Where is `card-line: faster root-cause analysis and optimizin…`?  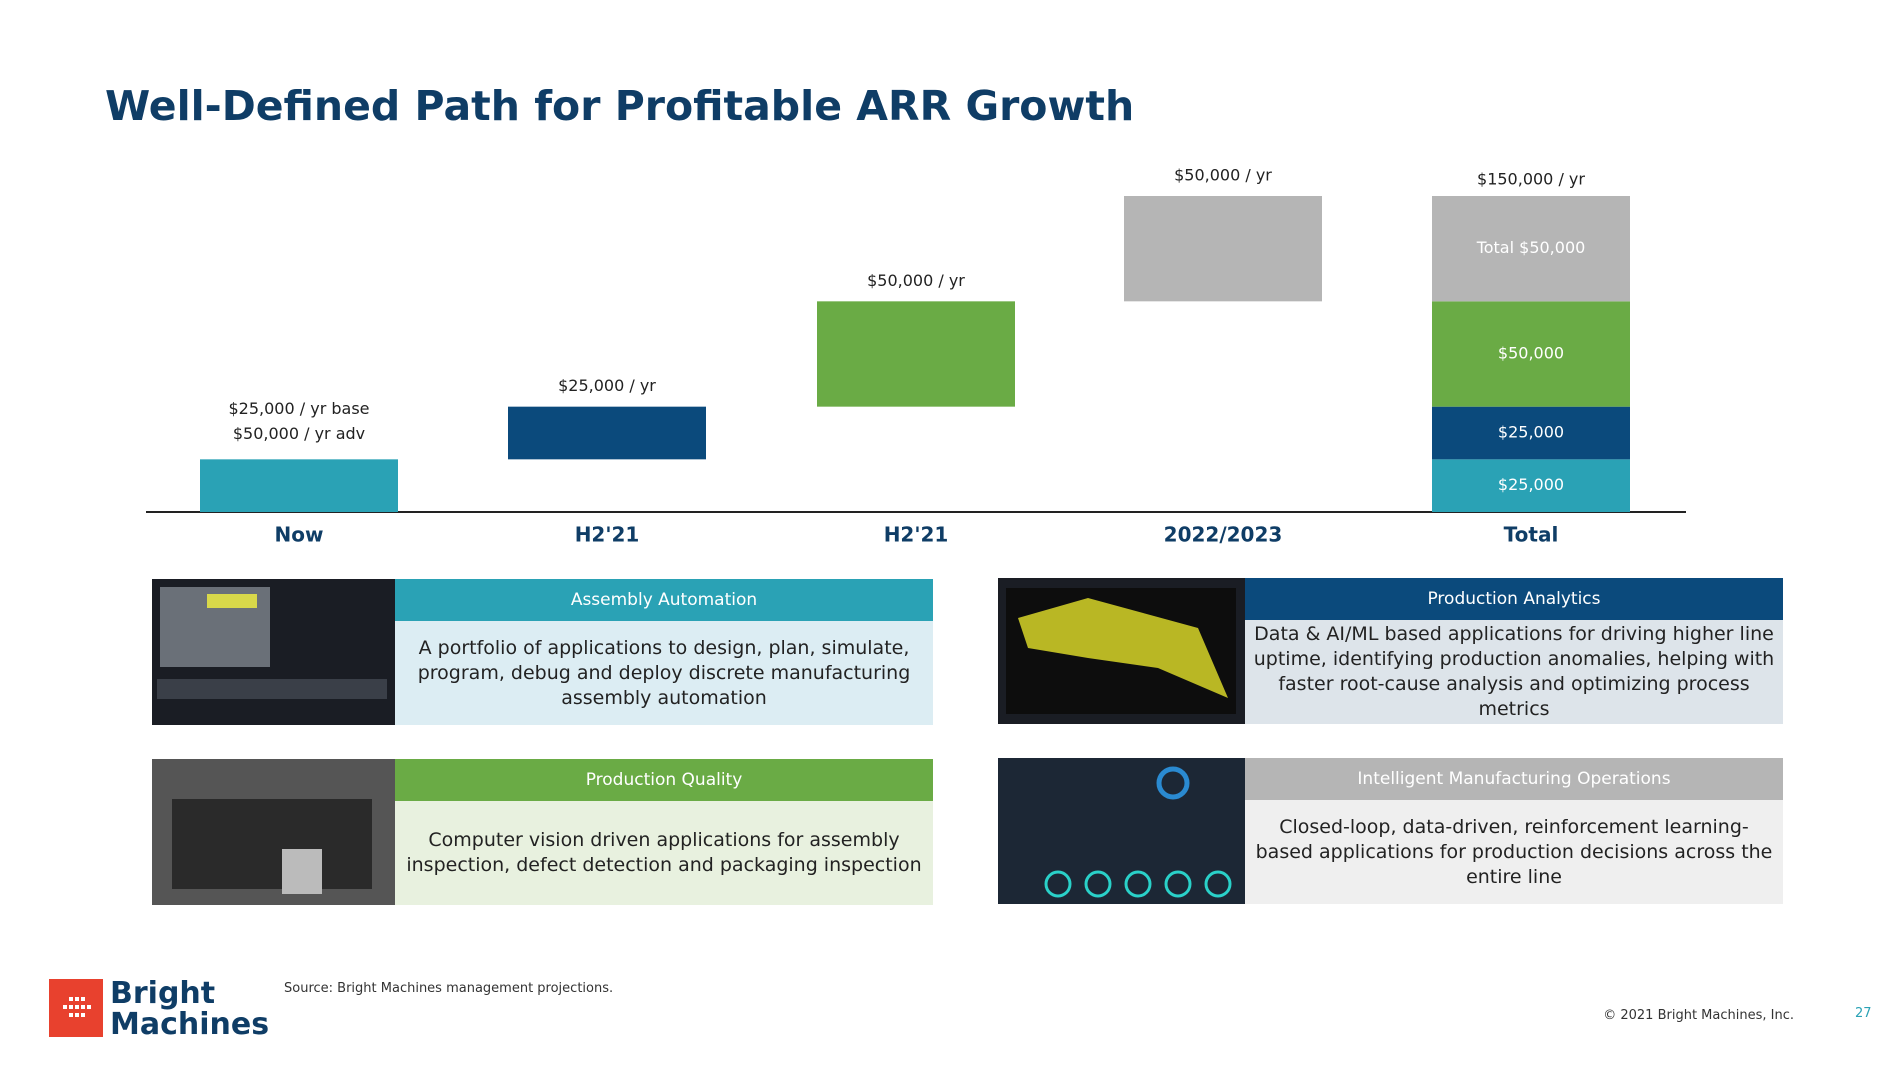 card-line: faster root-cause analysis and optimizin… is located at coordinates (1514, 696).